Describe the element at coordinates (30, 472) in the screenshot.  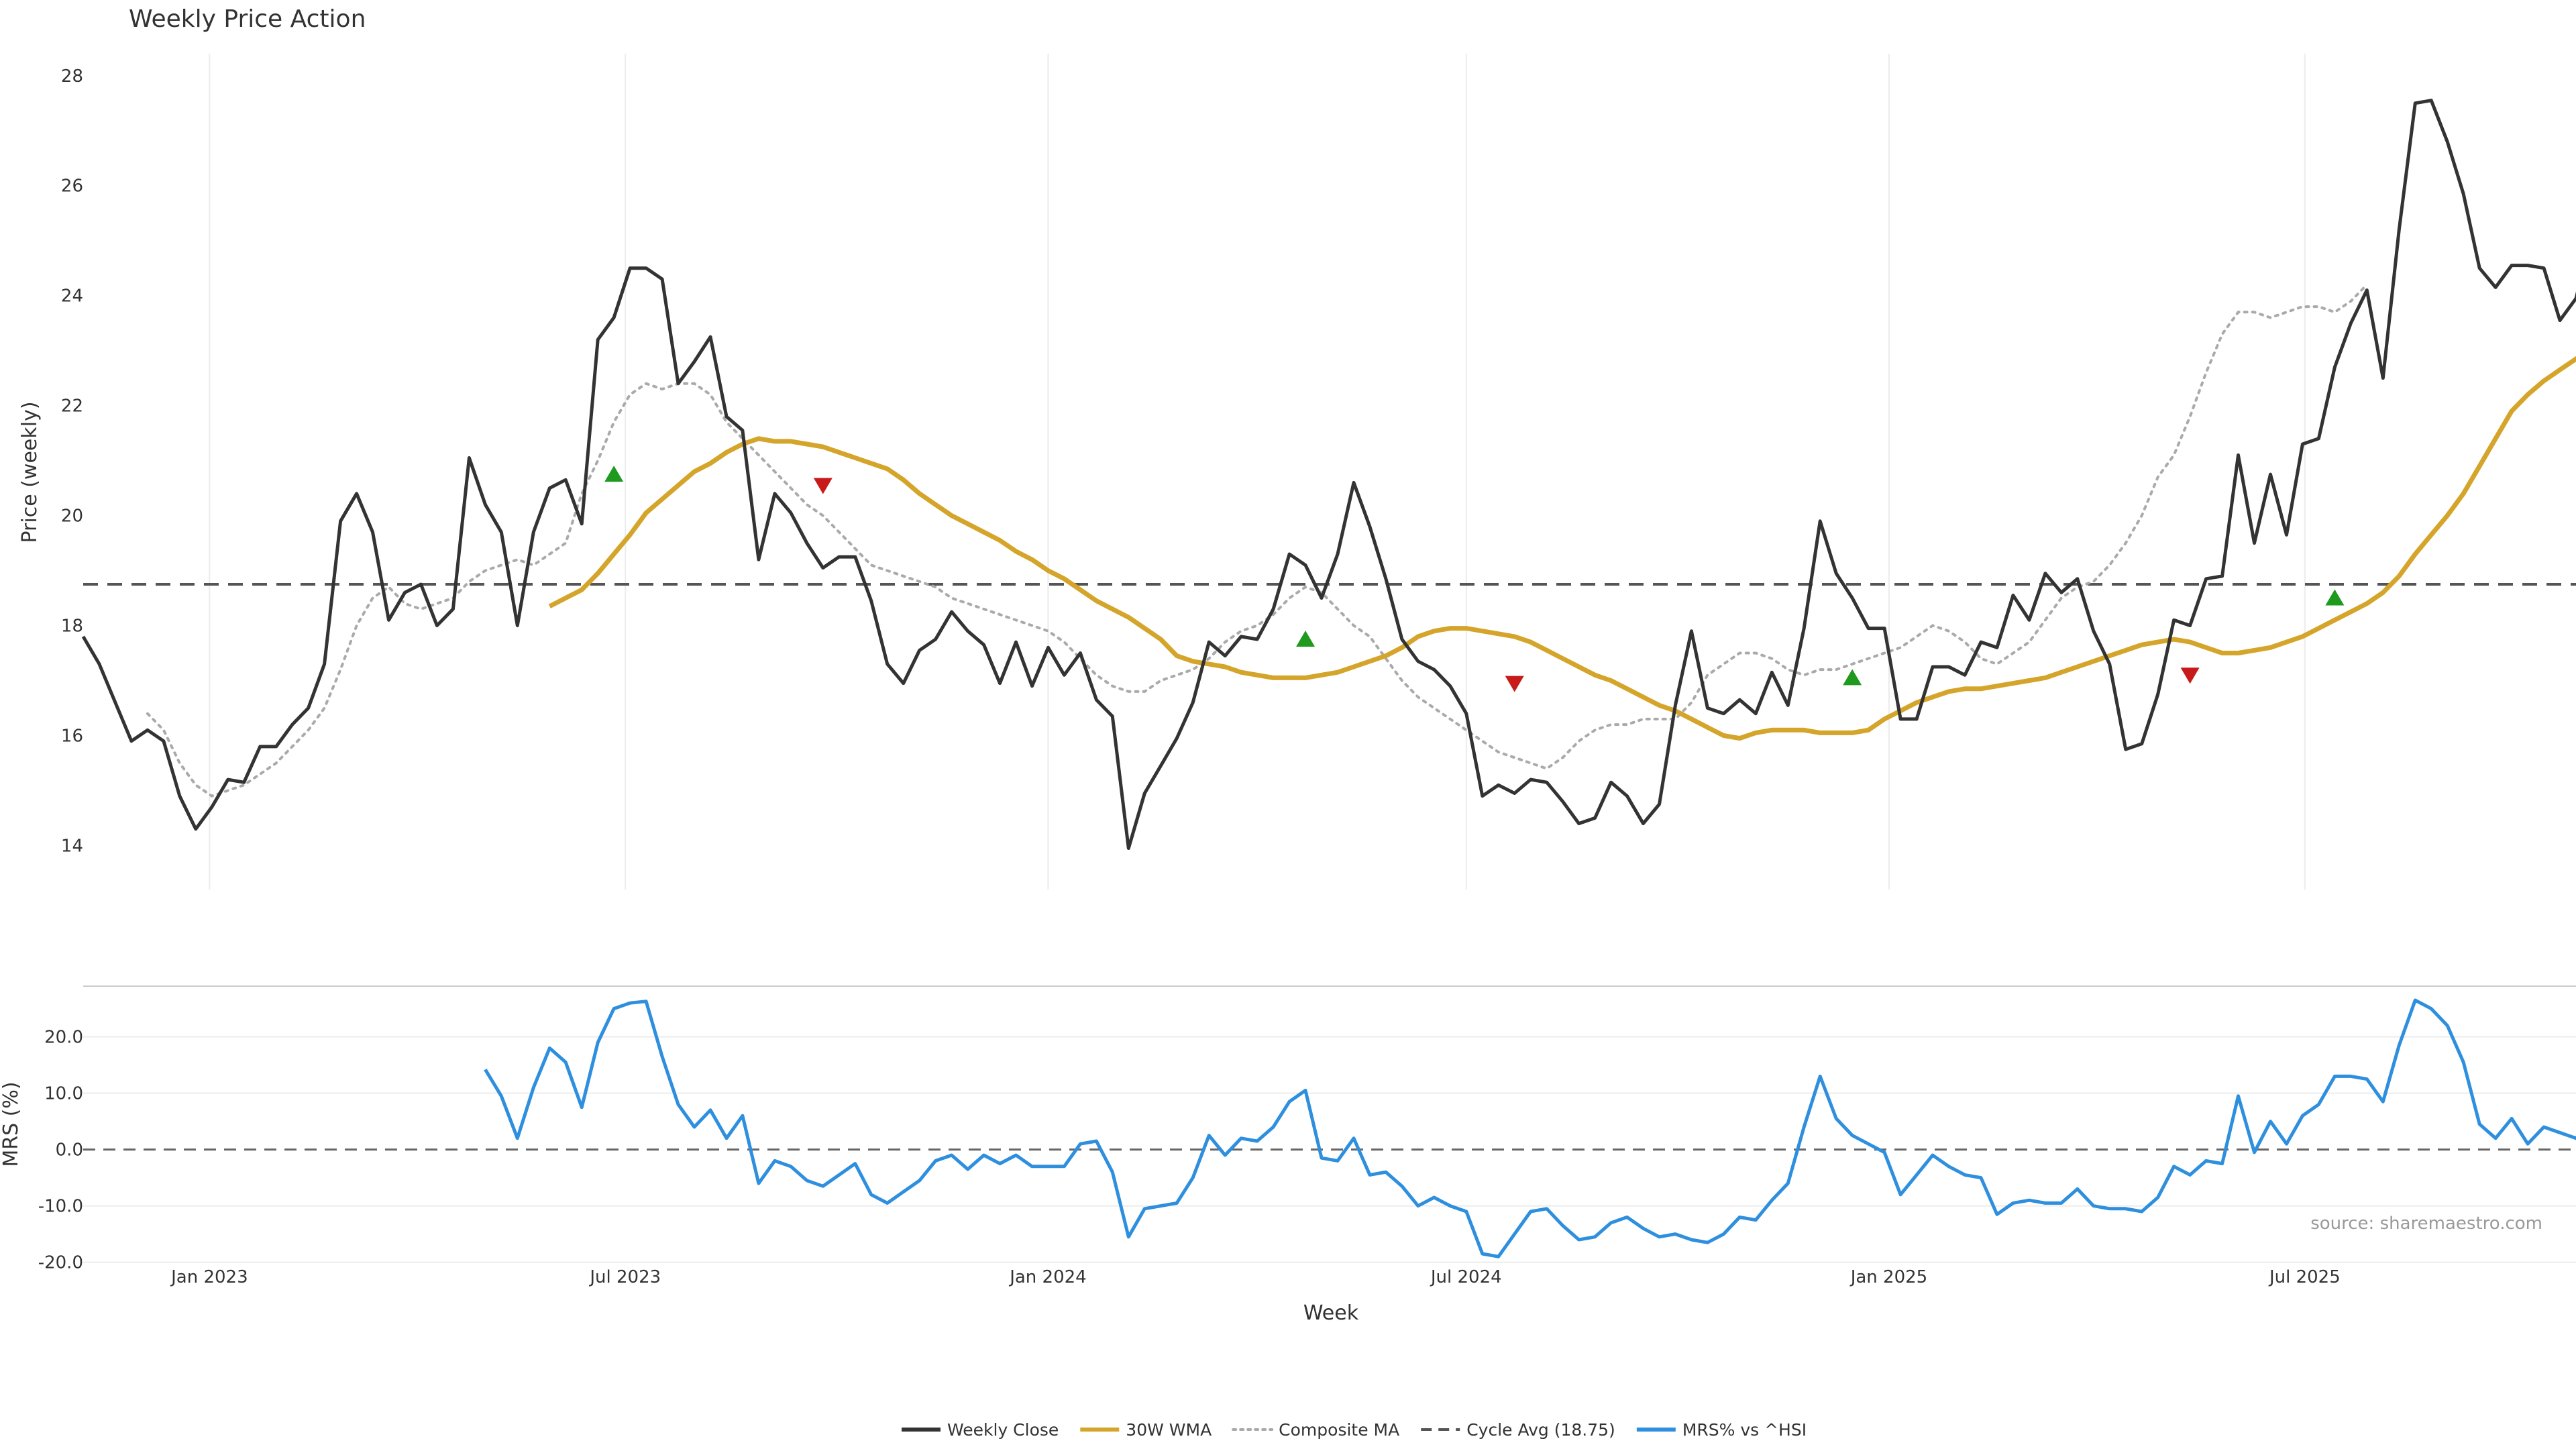
I see `price-y-axis-label: Price (weekly)` at that location.